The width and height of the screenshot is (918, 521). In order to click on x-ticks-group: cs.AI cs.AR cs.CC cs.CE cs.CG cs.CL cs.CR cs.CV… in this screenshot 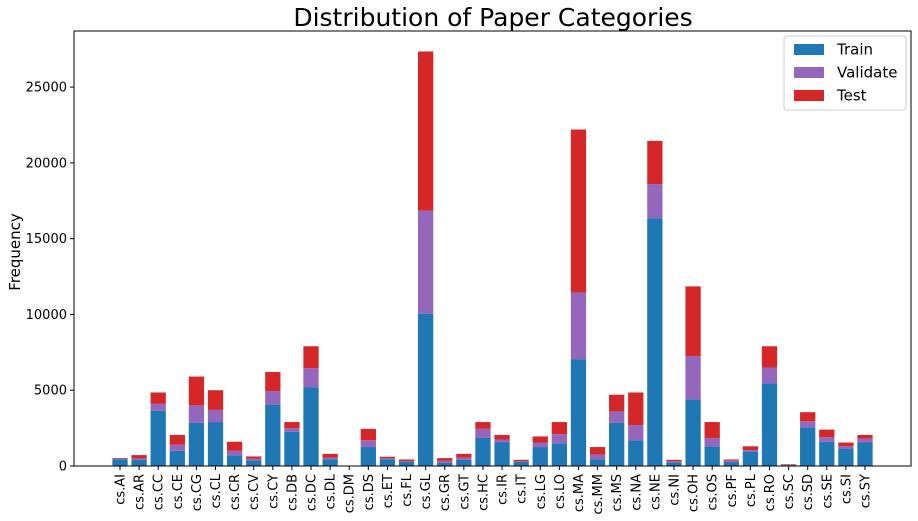, I will do `click(494, 490)`.